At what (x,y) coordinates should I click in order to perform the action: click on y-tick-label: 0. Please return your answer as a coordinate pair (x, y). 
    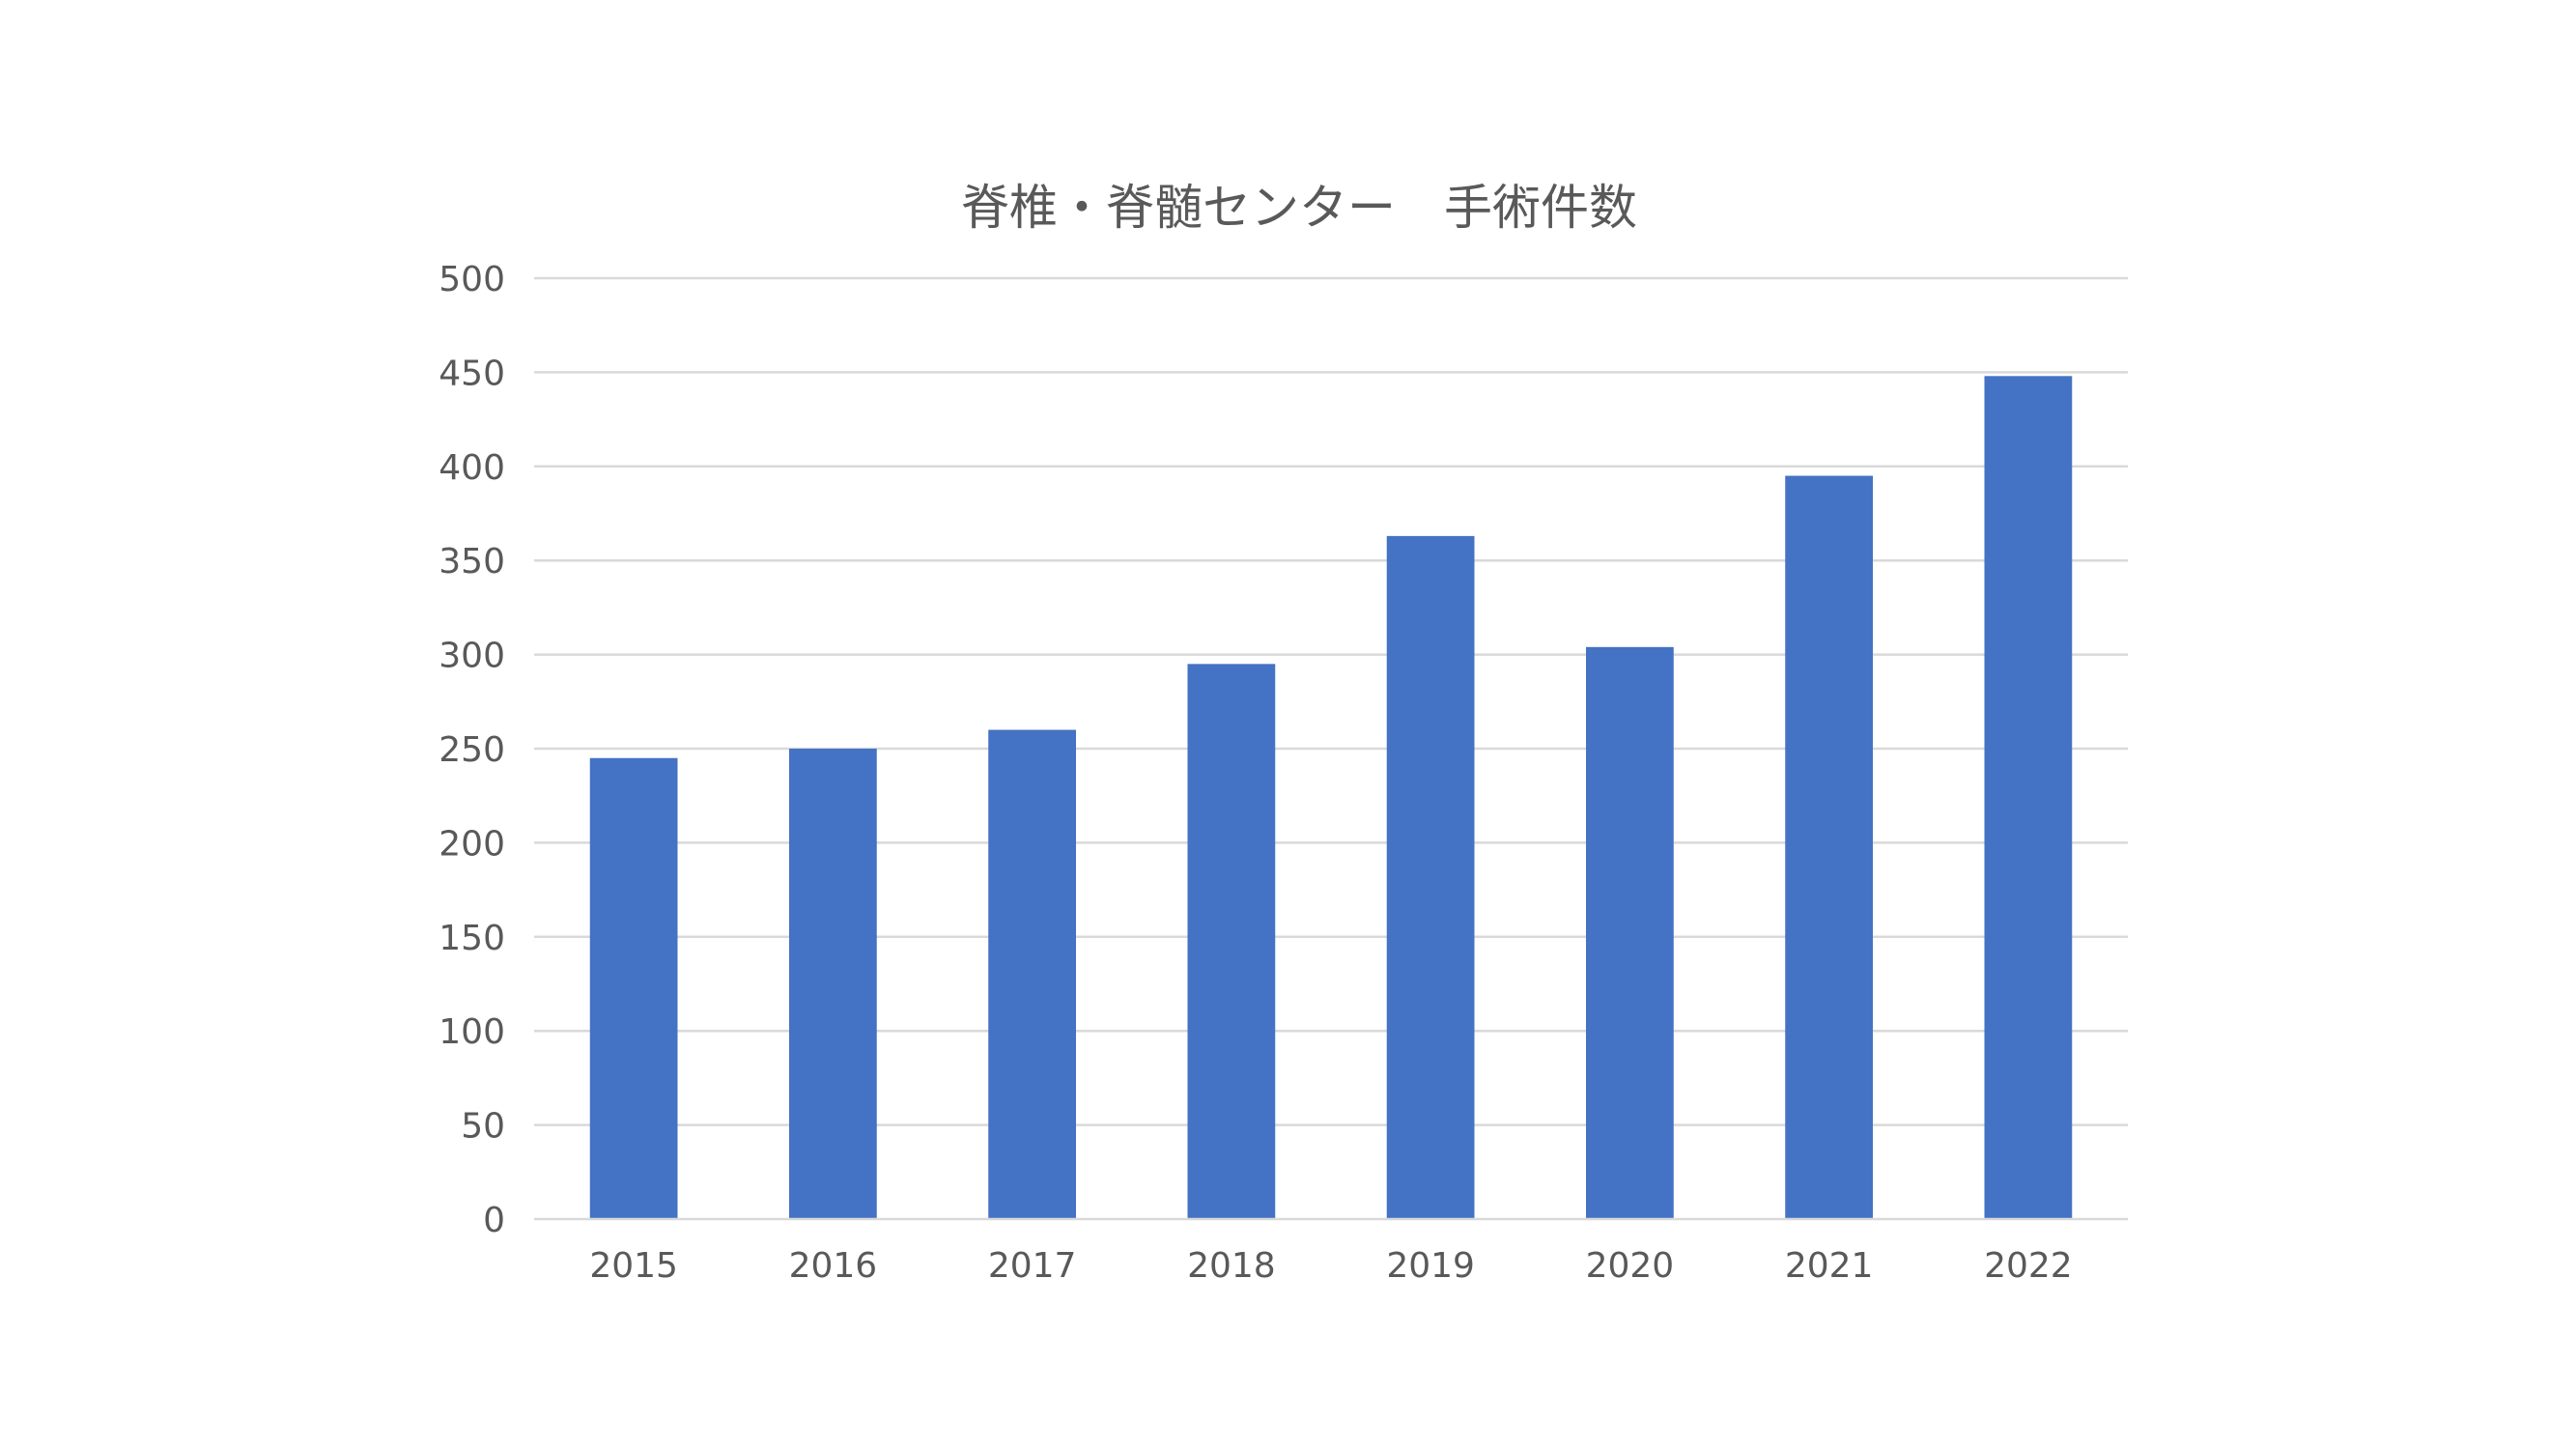
    Looking at the image, I should click on (494, 1220).